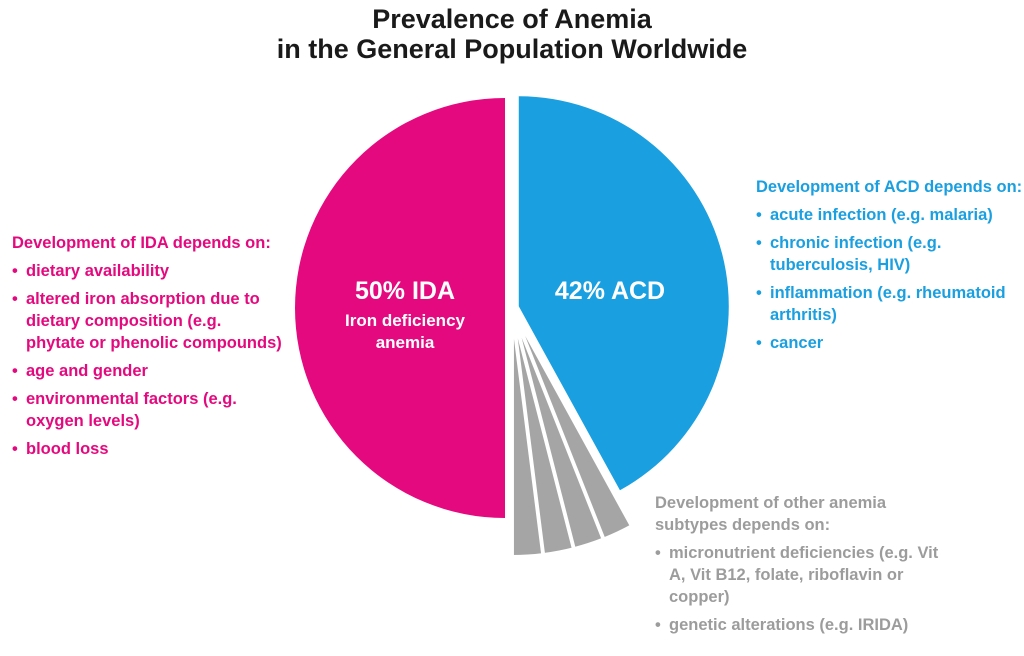  I want to click on ida-slice, so click(400, 308).